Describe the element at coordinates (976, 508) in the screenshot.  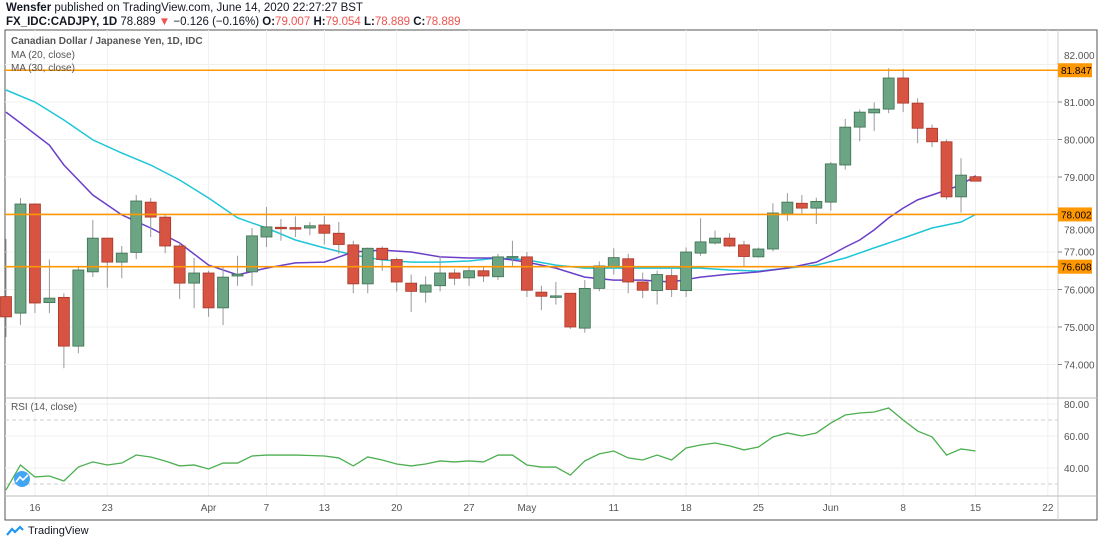
I see `time-tick-label: 15` at that location.